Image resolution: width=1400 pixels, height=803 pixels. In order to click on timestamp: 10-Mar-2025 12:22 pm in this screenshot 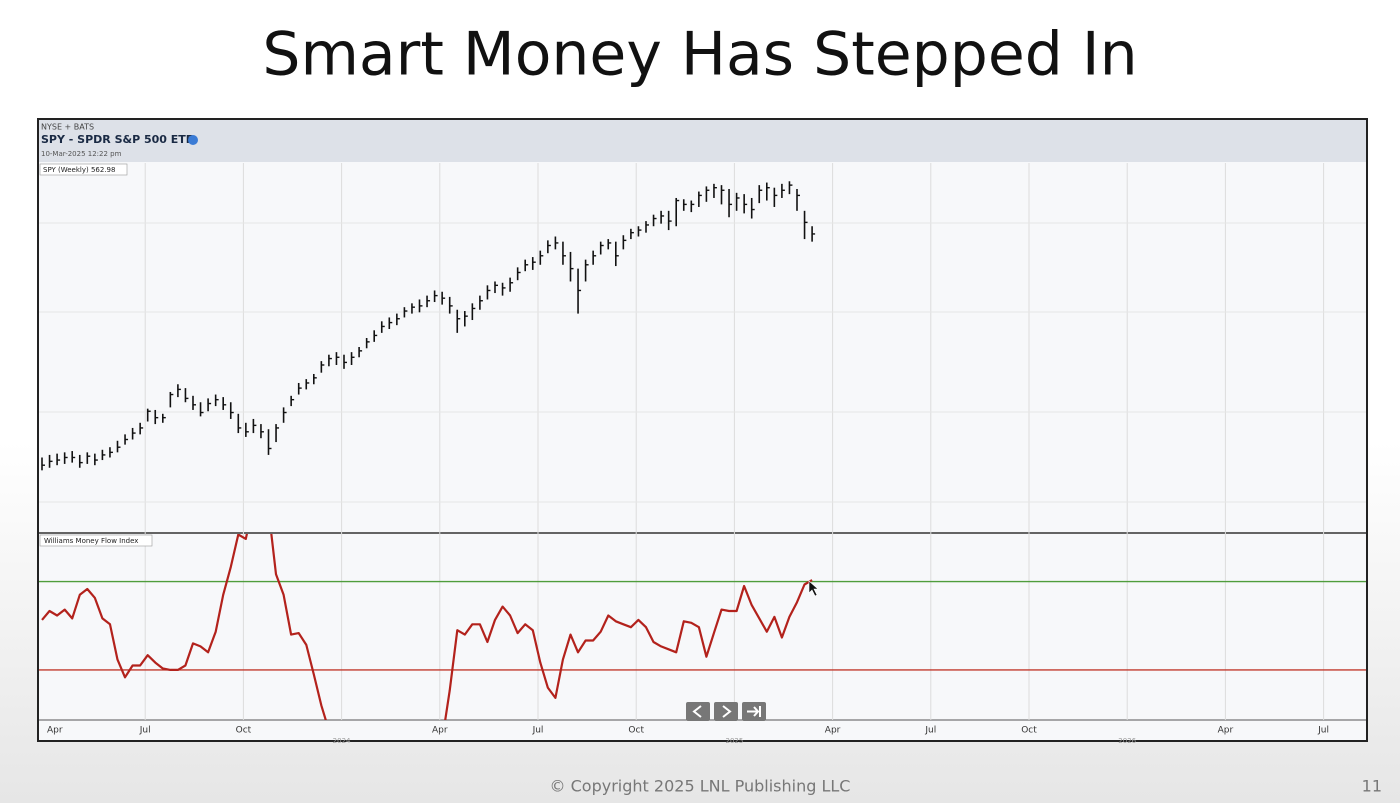, I will do `click(81, 154)`.